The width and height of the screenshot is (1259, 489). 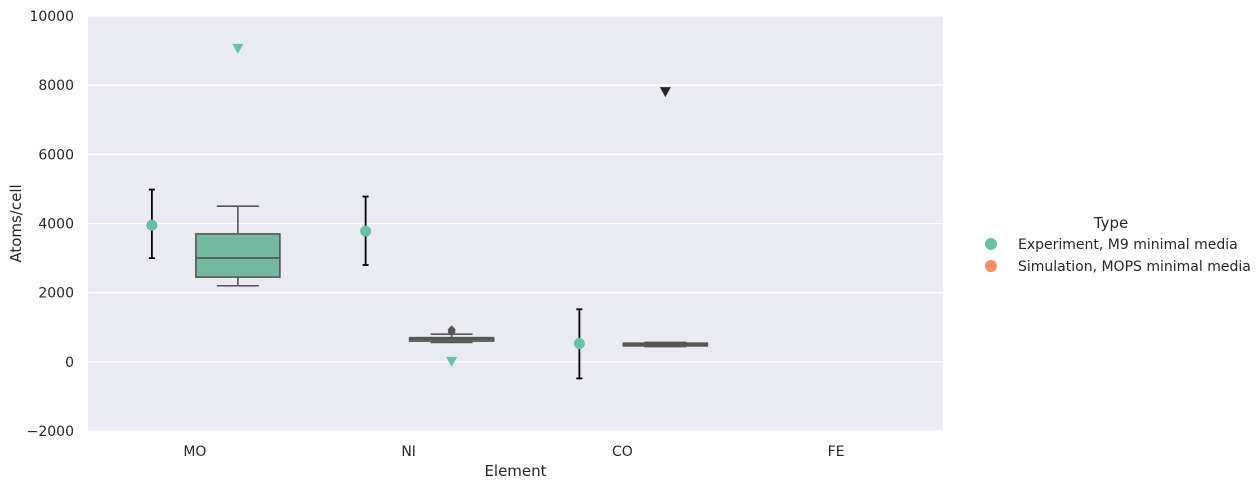 What do you see at coordinates (238, 255) in the screenshot?
I see `box-body` at bounding box center [238, 255].